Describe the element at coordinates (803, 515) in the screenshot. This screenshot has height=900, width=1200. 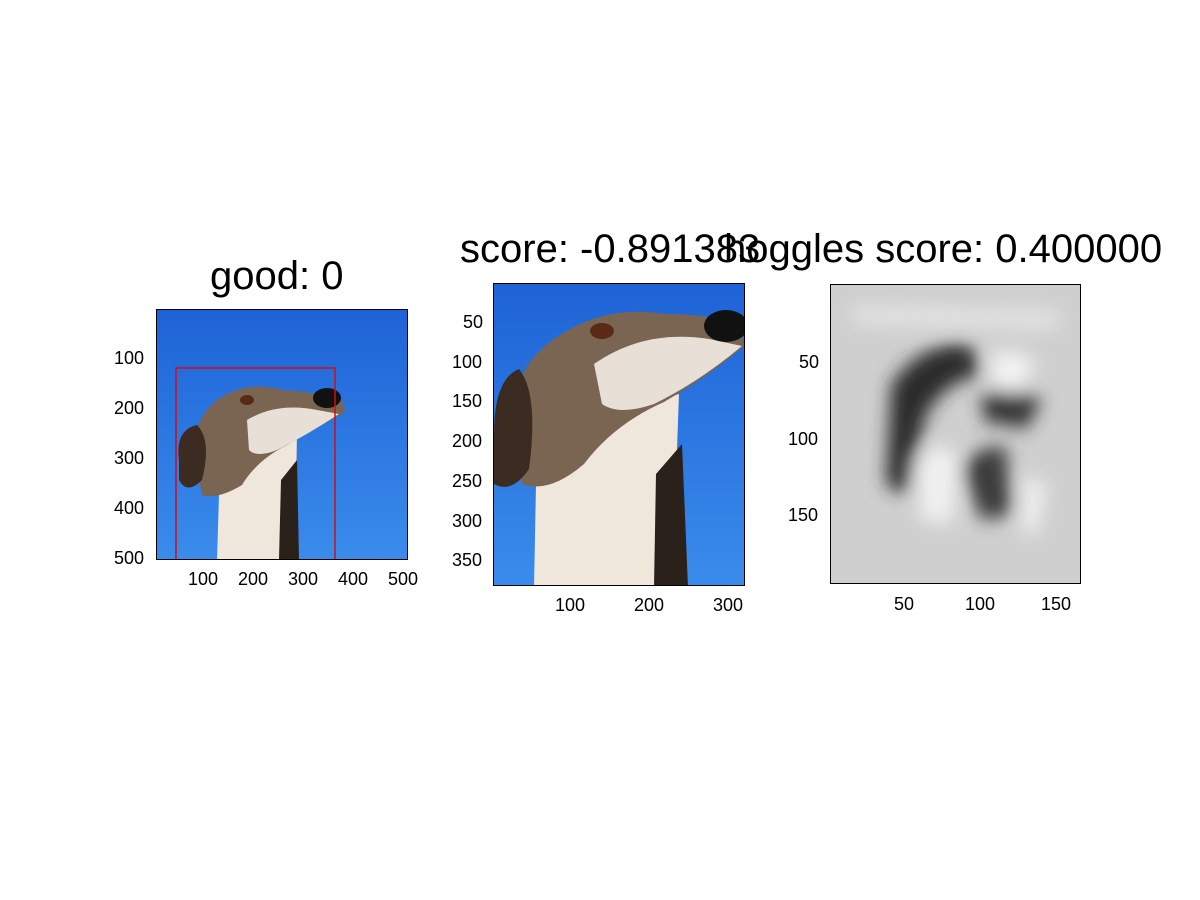
I see `panel-3-ytick: 150` at that location.